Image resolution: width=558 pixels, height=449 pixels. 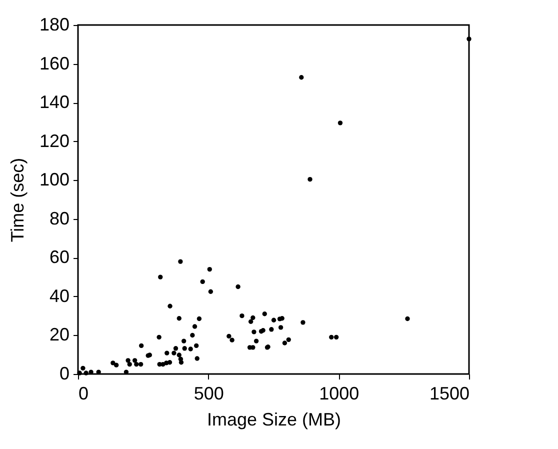 I want to click on x-axis-title: Image Size (MB), so click(x=274, y=420).